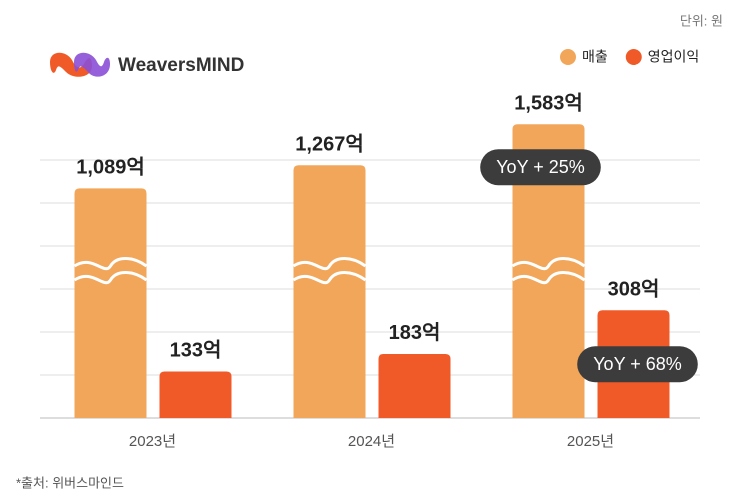 The height and width of the screenshot is (504, 745). I want to click on annotation: YoY + 25%, so click(540, 167).